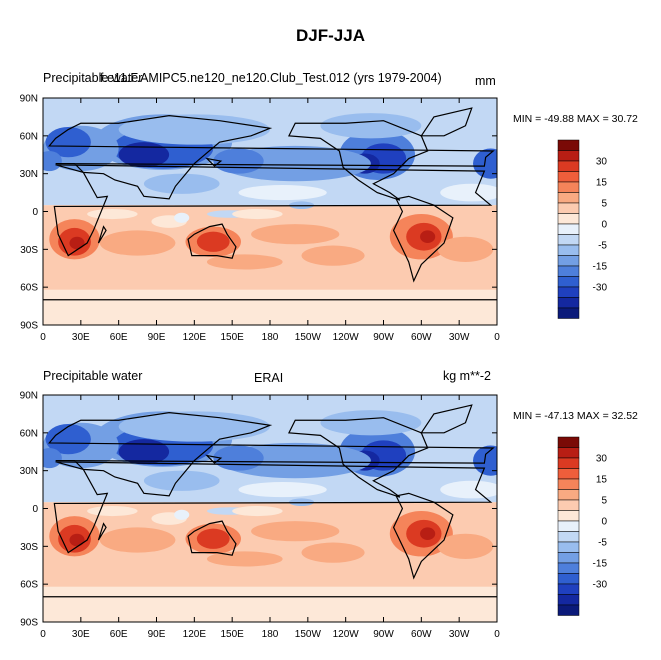 The image size is (661, 660). What do you see at coordinates (604, 204) in the screenshot?
I see `colorbar-label: 5` at bounding box center [604, 204].